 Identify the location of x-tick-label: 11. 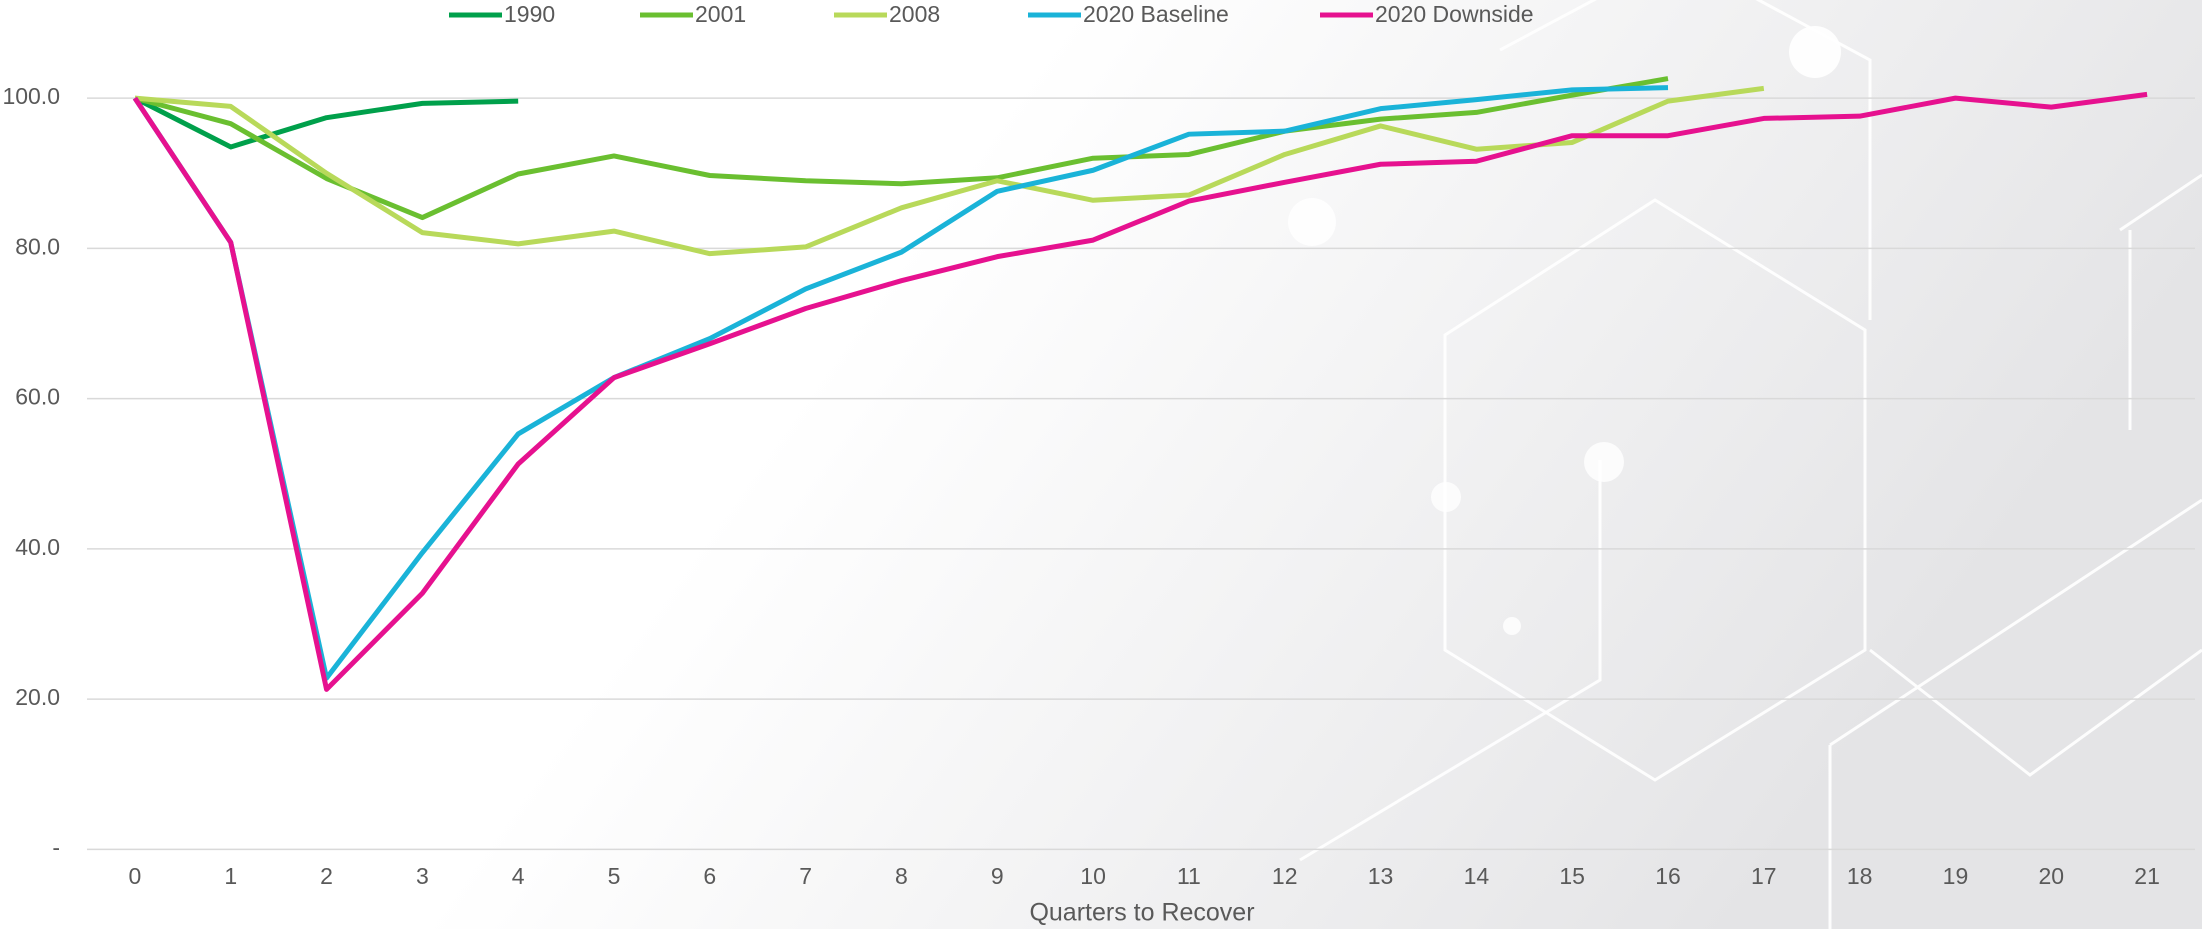
(1189, 876).